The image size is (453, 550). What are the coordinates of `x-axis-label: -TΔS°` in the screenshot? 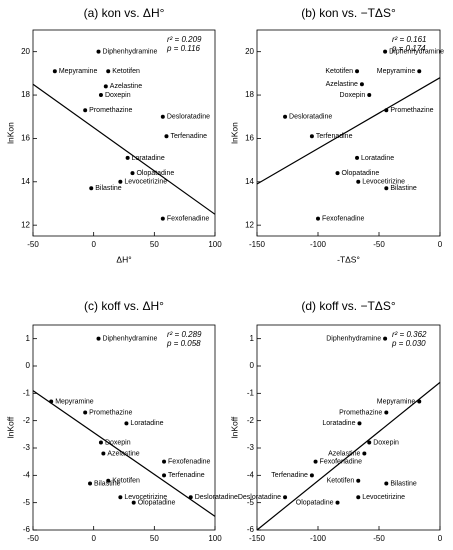 It's located at (348, 259).